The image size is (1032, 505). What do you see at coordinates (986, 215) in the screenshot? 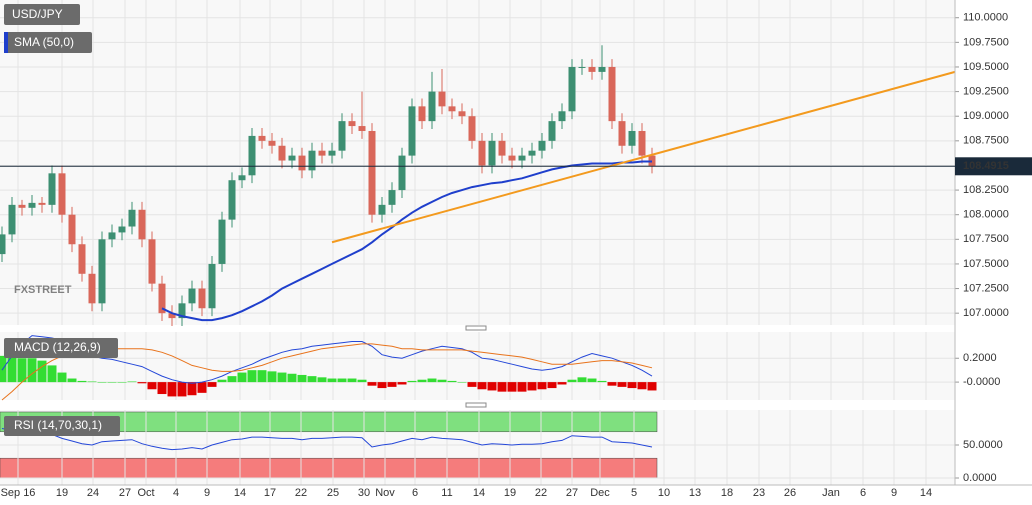
I see `y-tick-label: 108.0000` at bounding box center [986, 215].